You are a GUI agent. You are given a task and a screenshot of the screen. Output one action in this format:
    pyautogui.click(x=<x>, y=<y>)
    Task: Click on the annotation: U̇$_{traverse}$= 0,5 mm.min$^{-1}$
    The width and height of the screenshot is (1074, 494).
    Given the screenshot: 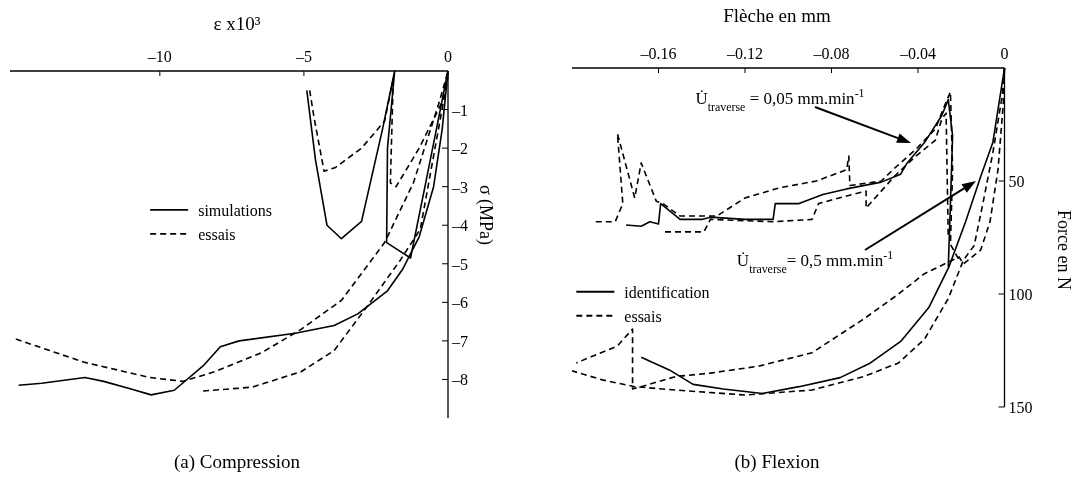 What is the action you would take?
    pyautogui.click(x=815, y=262)
    